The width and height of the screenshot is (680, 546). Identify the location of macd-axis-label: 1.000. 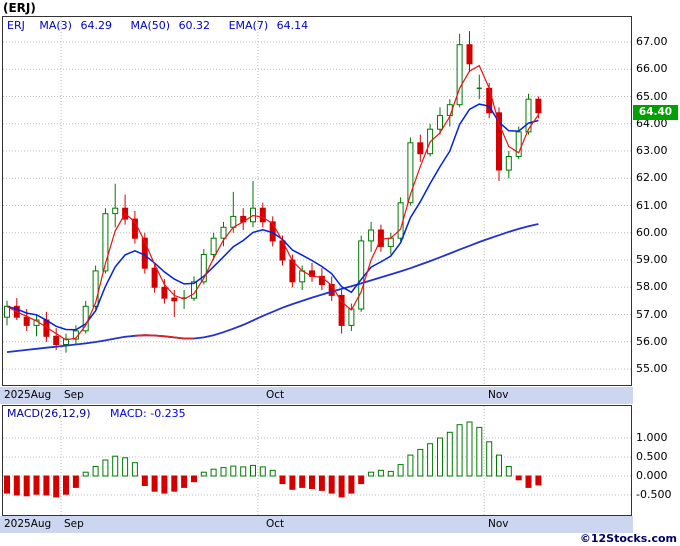
(652, 437).